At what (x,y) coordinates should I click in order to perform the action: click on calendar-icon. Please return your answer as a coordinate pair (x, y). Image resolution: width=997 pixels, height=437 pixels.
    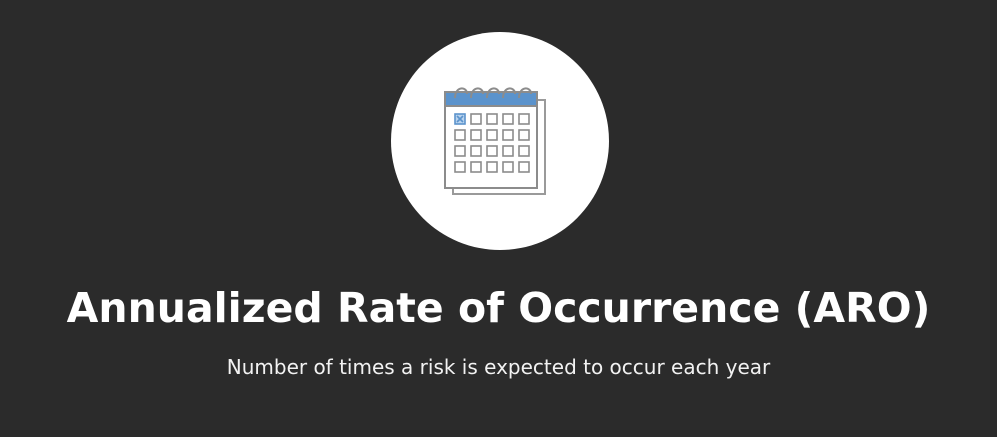
    Looking at the image, I should click on (495, 141).